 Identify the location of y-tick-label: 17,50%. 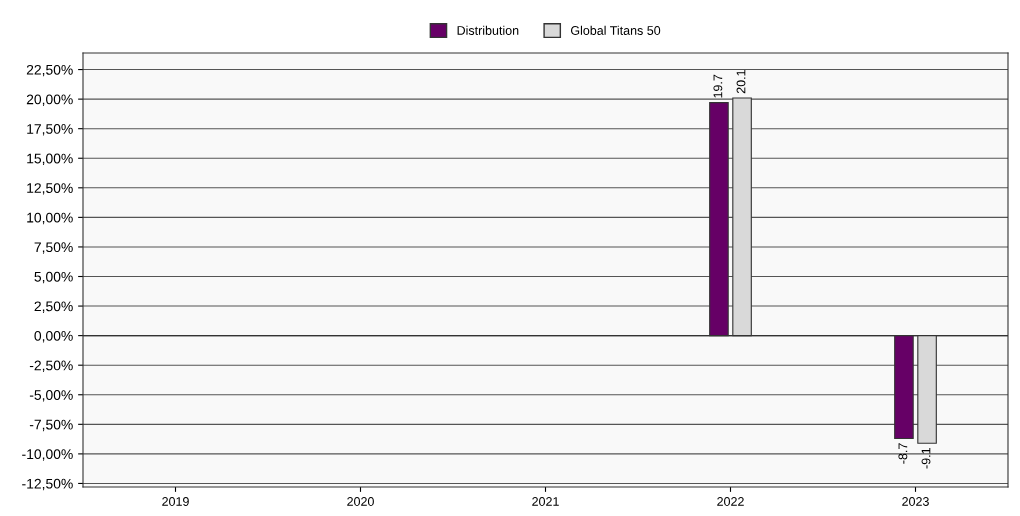
(50, 130).